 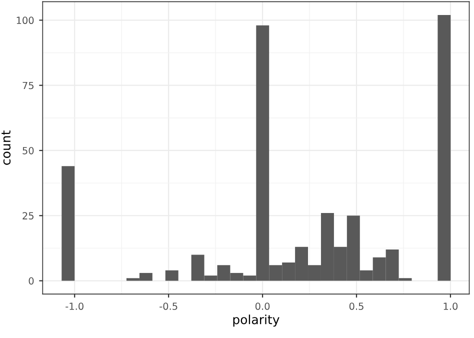 I want to click on y-tick-label: 25, so click(x=28, y=216).